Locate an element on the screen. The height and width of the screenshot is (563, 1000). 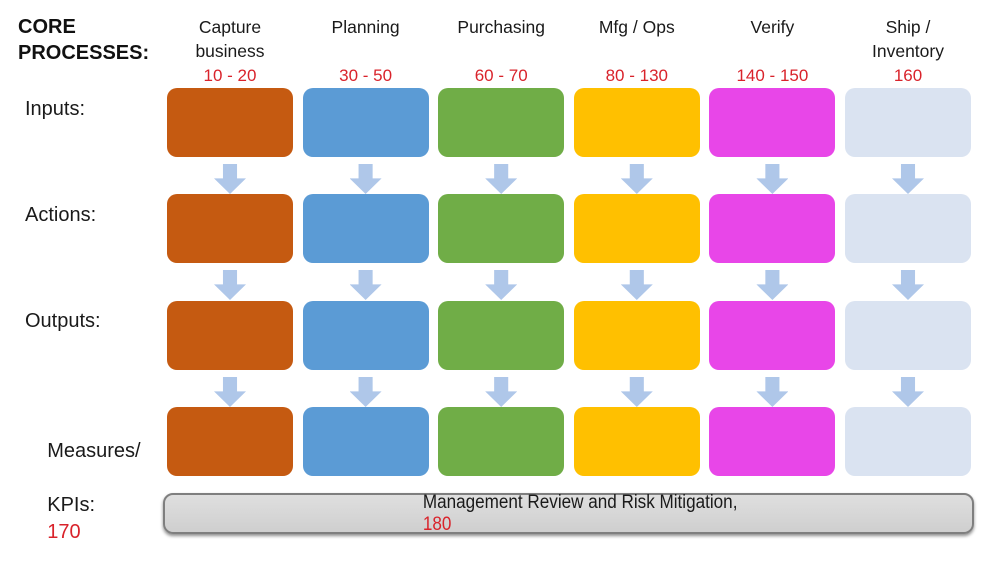
measures-line2: KPIs: is located at coordinates (71, 505).